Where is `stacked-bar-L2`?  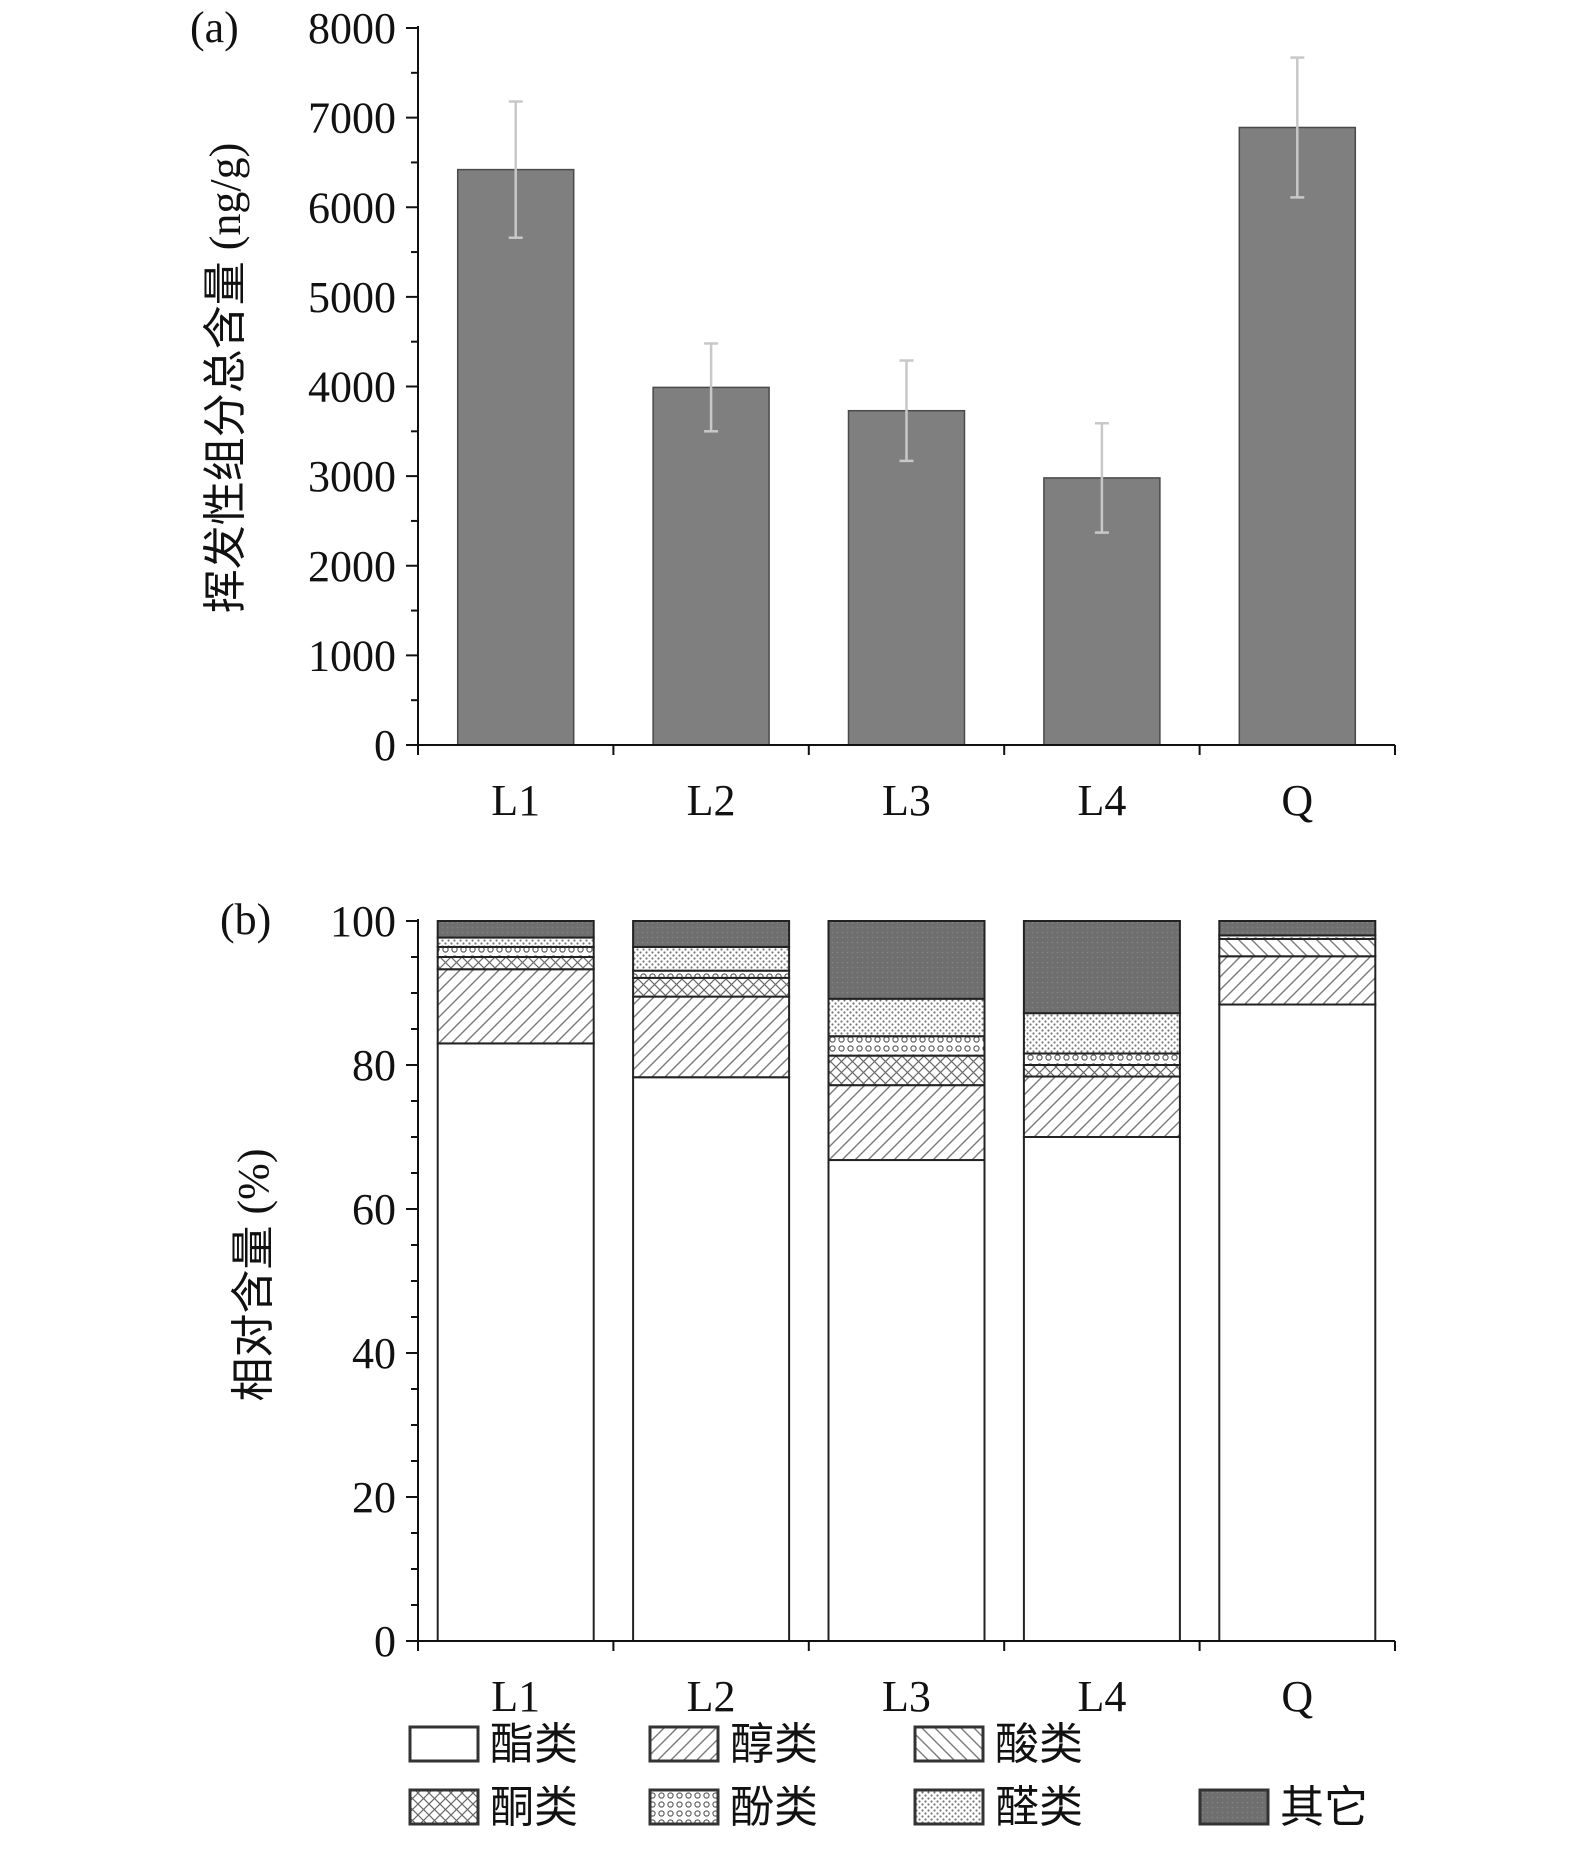
stacked-bar-L2 is located at coordinates (711, 1281).